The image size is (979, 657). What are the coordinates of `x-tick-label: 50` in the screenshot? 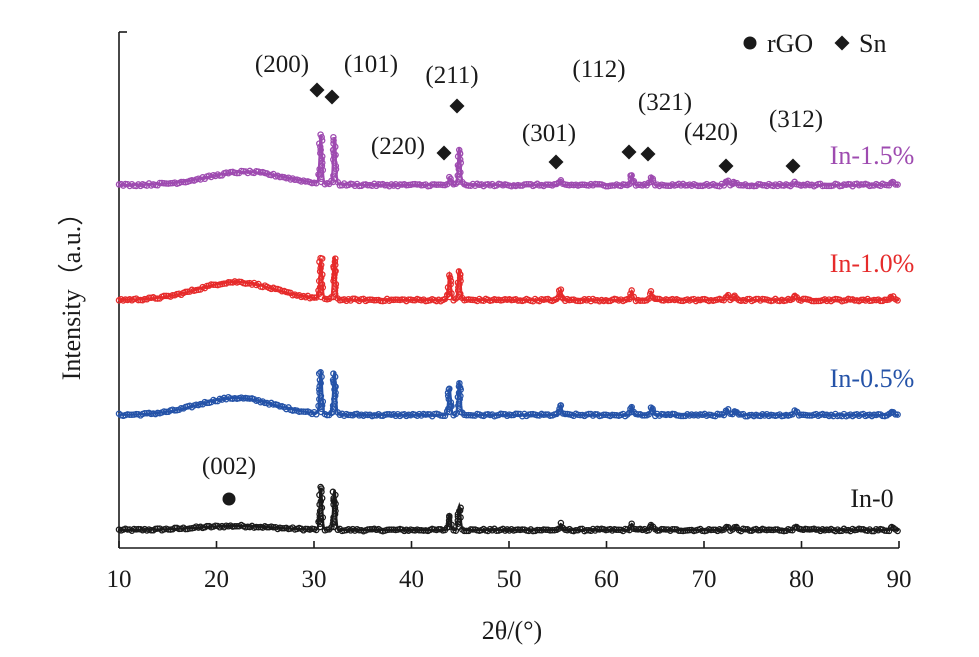 It's located at (509, 579).